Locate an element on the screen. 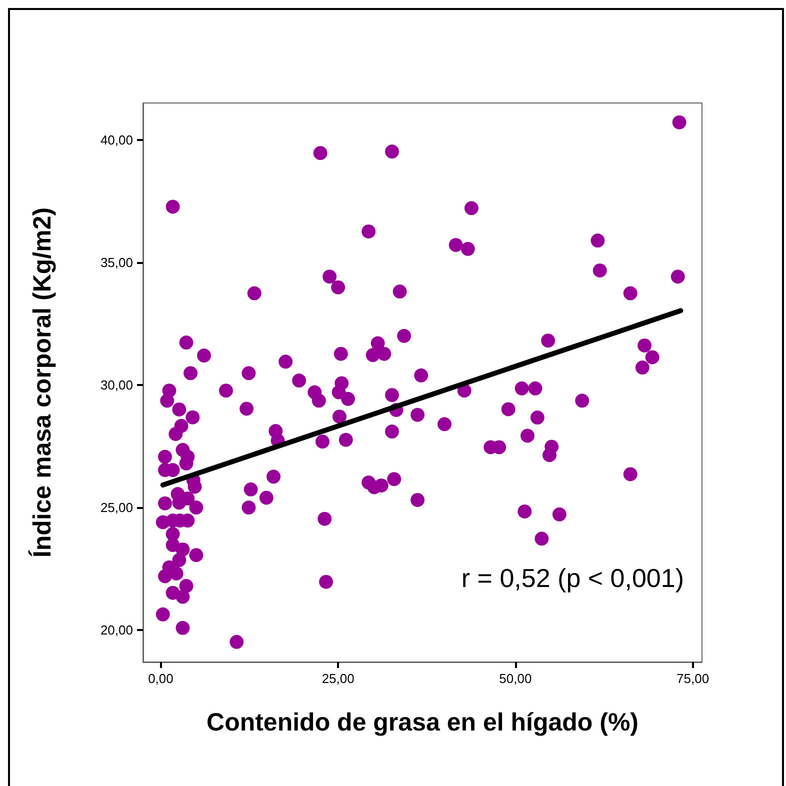 Image resolution: width=786 pixels, height=786 pixels. y-tick-label: 40,00 is located at coordinates (116, 140).